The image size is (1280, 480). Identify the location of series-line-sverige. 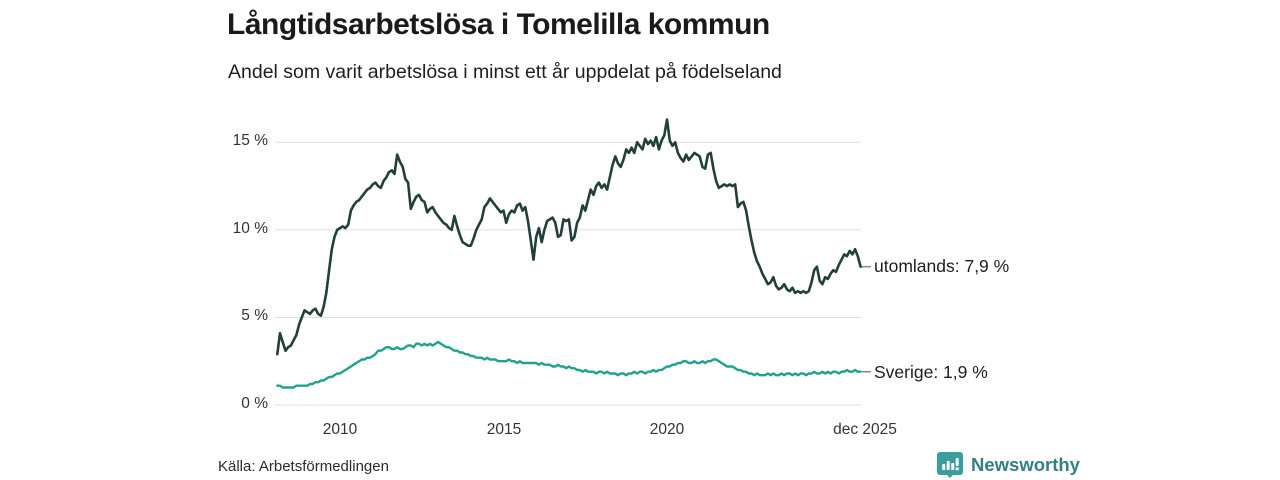
(569, 364).